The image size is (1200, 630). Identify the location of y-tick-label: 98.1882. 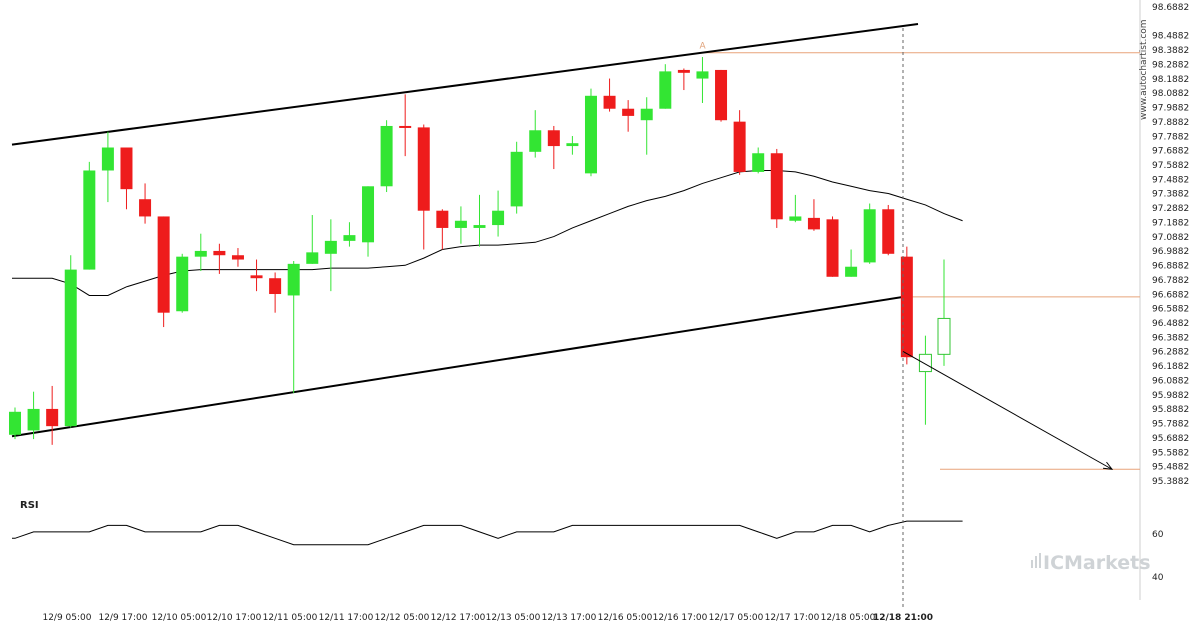
(1170, 80).